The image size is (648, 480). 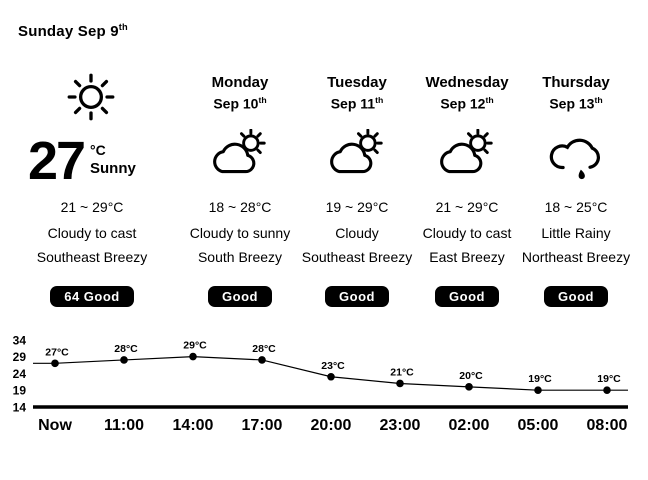 What do you see at coordinates (357, 207) in the screenshot?
I see `forecast-temp-range: 19 ~ 29°C` at bounding box center [357, 207].